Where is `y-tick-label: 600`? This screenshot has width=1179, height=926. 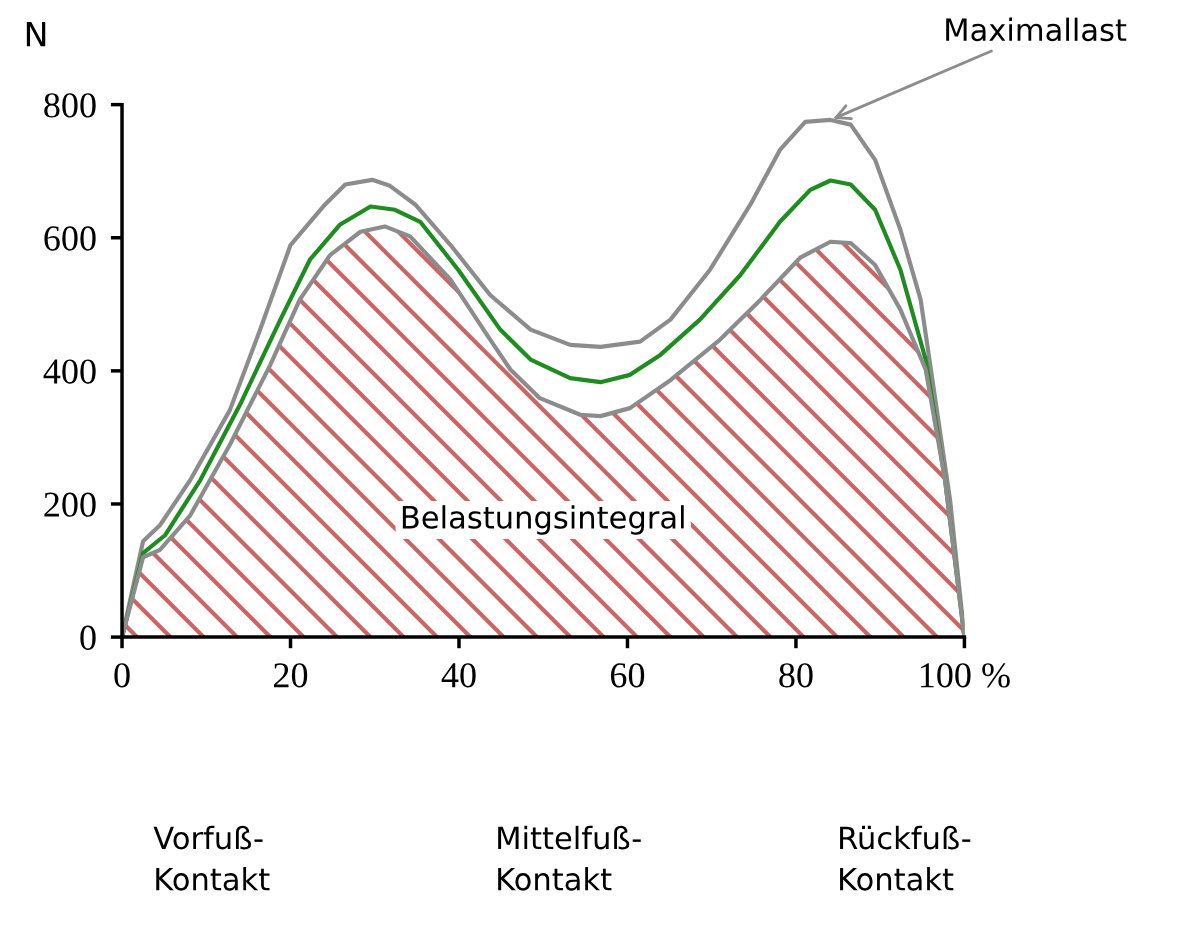 y-tick-label: 600 is located at coordinates (70, 238).